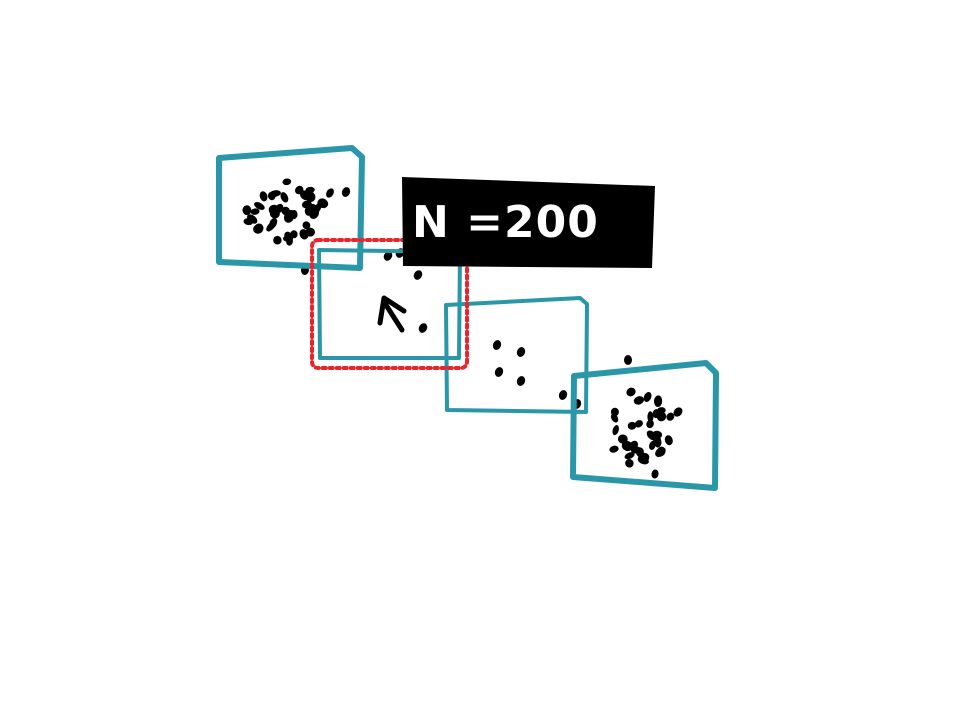 The height and width of the screenshot is (720, 960). I want to click on label-background, so click(528, 222).